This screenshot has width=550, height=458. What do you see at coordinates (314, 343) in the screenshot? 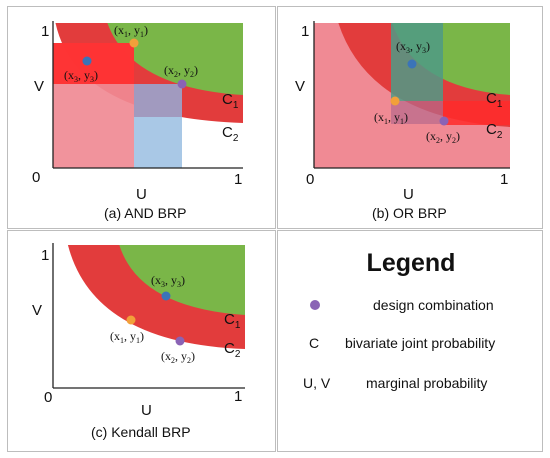
I see `legend-symbol-c: C` at bounding box center [314, 343].